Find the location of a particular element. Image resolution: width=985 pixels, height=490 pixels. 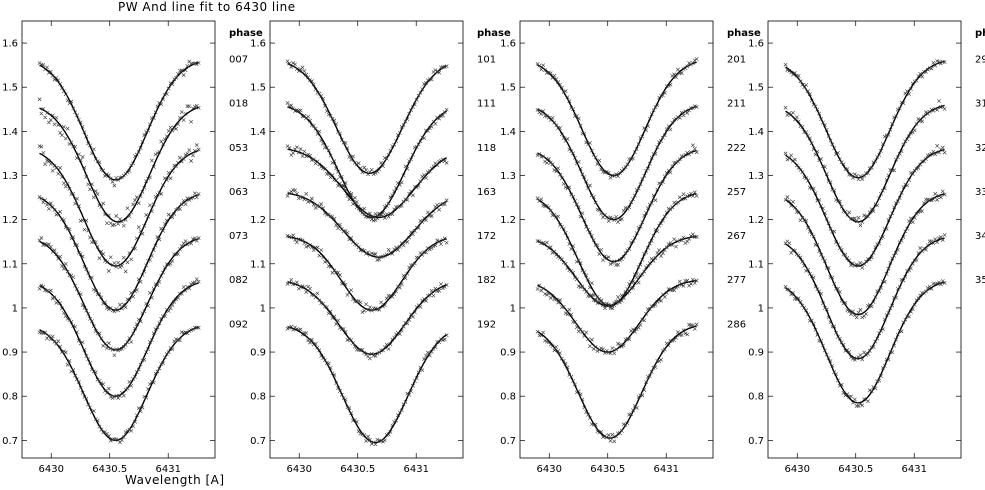

phase-label: 277 is located at coordinates (736, 280).